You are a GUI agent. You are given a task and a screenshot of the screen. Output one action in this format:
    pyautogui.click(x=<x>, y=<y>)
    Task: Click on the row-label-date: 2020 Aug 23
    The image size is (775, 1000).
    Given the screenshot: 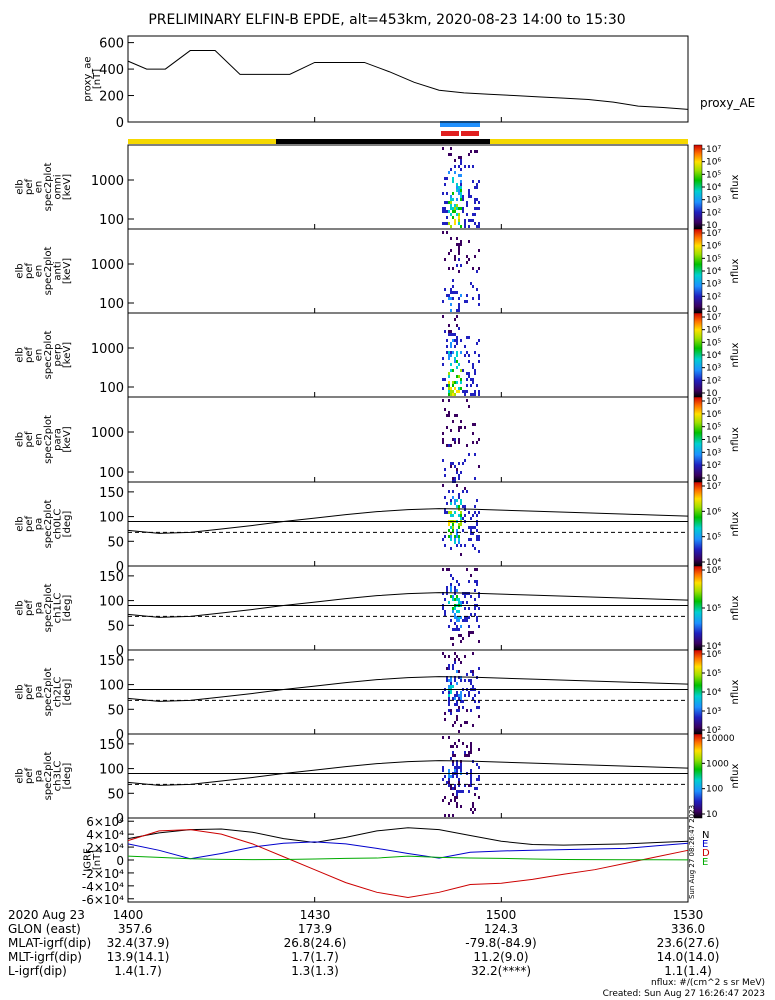 What is the action you would take?
    pyautogui.click(x=46, y=915)
    